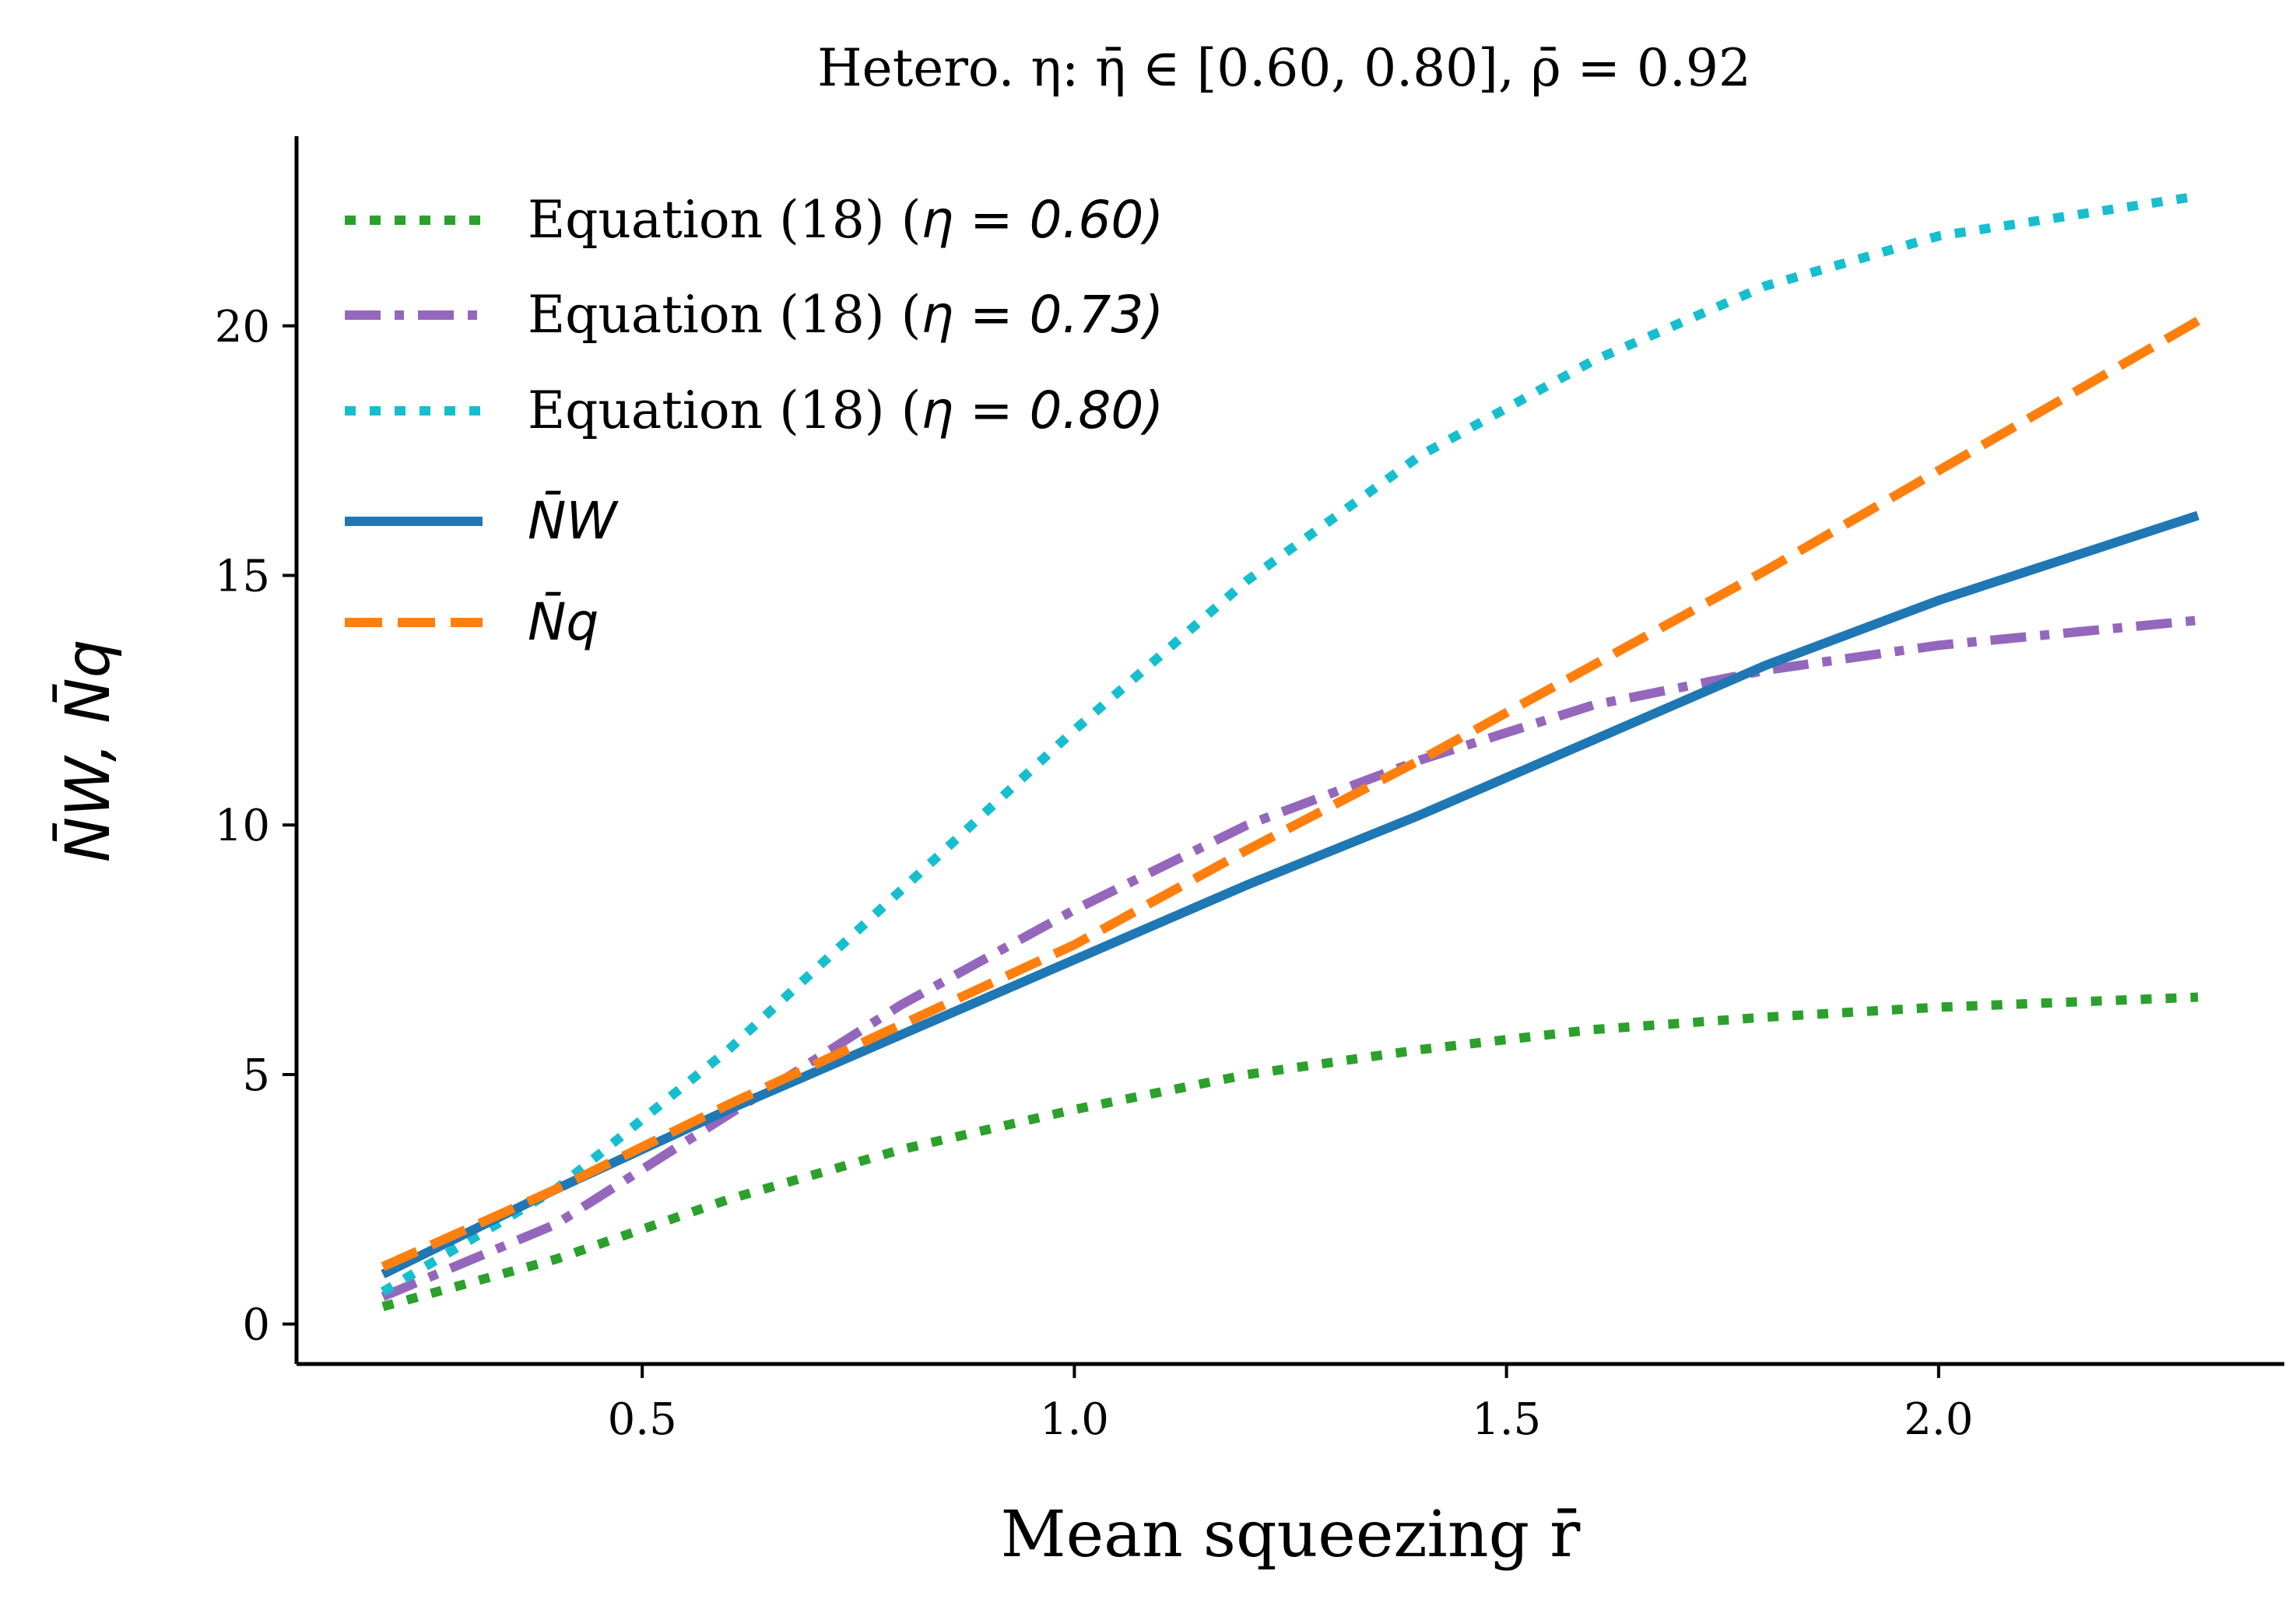 This screenshot has height=1599, width=2296. I want to click on x-tick-label: 1.5, so click(1506, 1419).